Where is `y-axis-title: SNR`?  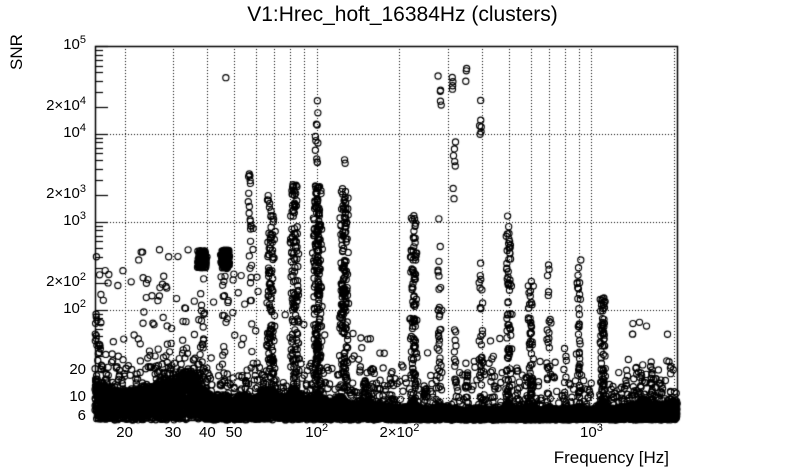 y-axis-title: SNR is located at coordinates (16, 52).